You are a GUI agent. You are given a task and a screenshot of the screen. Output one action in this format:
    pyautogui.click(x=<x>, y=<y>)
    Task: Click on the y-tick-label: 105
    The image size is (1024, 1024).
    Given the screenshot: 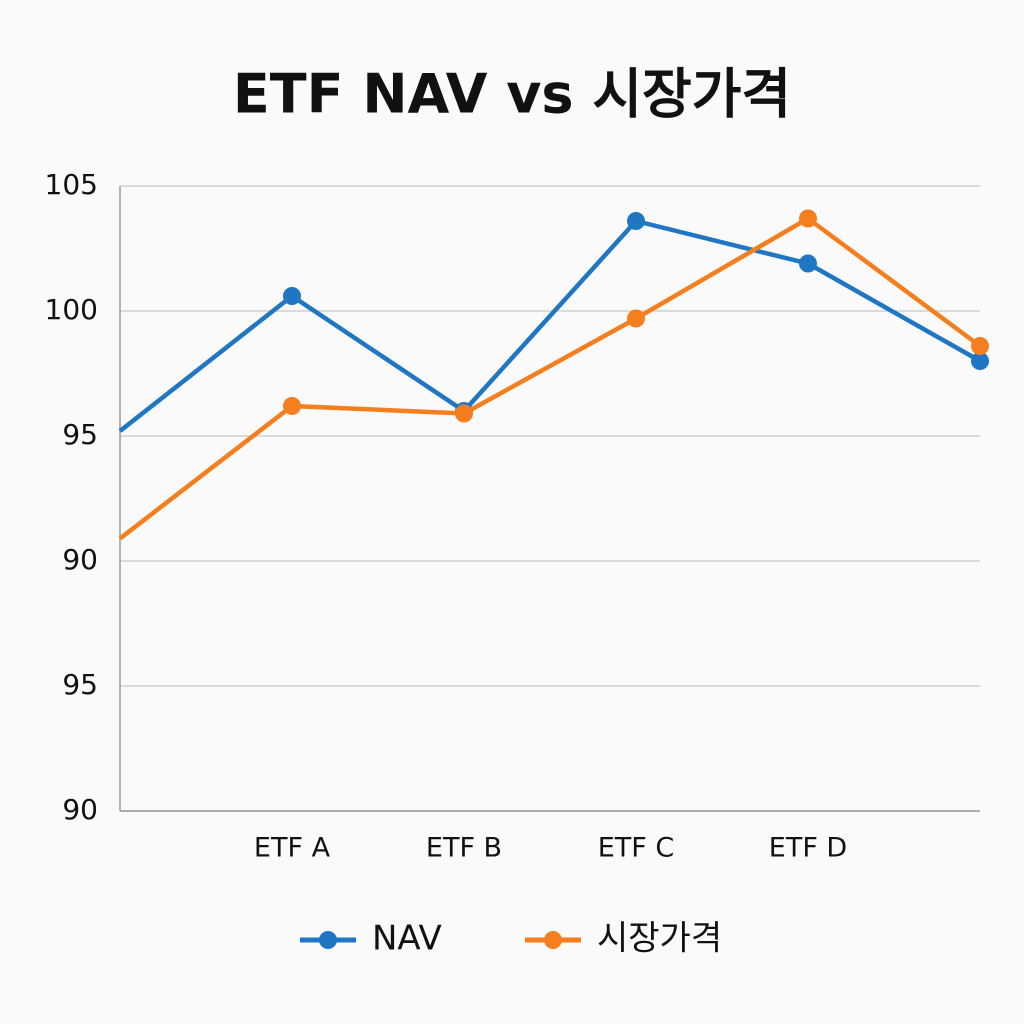 What is the action you would take?
    pyautogui.click(x=71, y=184)
    